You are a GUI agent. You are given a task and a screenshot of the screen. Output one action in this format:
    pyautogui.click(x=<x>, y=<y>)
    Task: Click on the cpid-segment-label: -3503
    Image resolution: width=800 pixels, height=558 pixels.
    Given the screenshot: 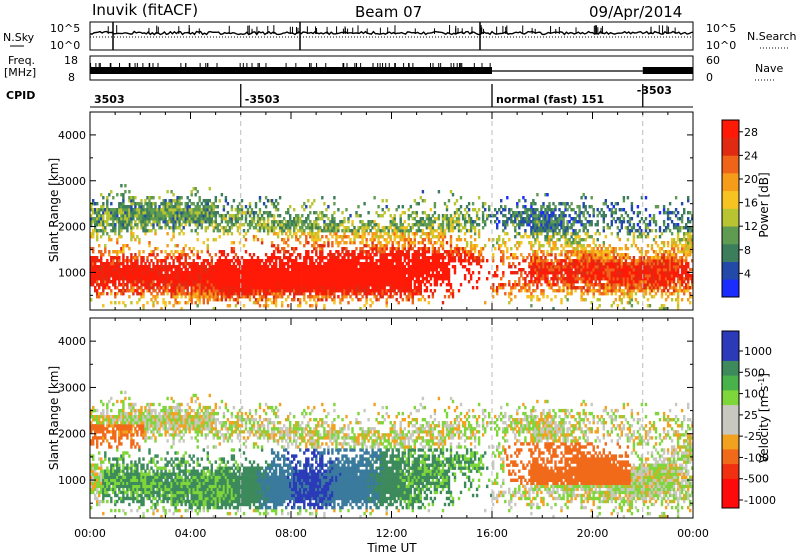 What is the action you would take?
    pyautogui.click(x=262, y=99)
    